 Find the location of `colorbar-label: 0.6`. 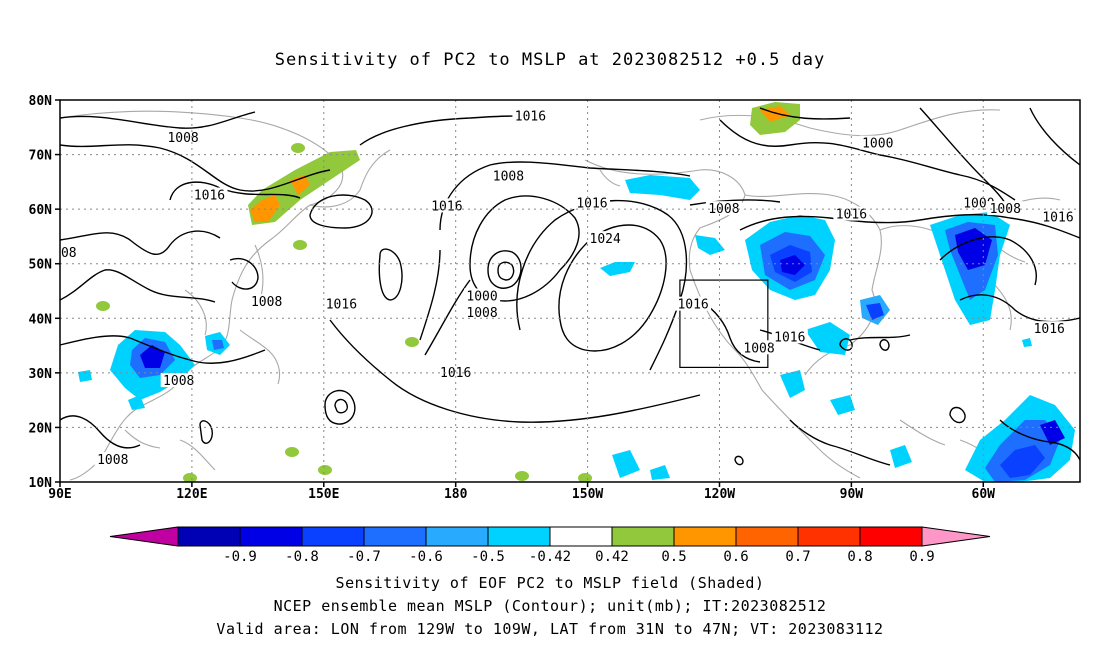

colorbar-label: 0.6 is located at coordinates (735, 557).